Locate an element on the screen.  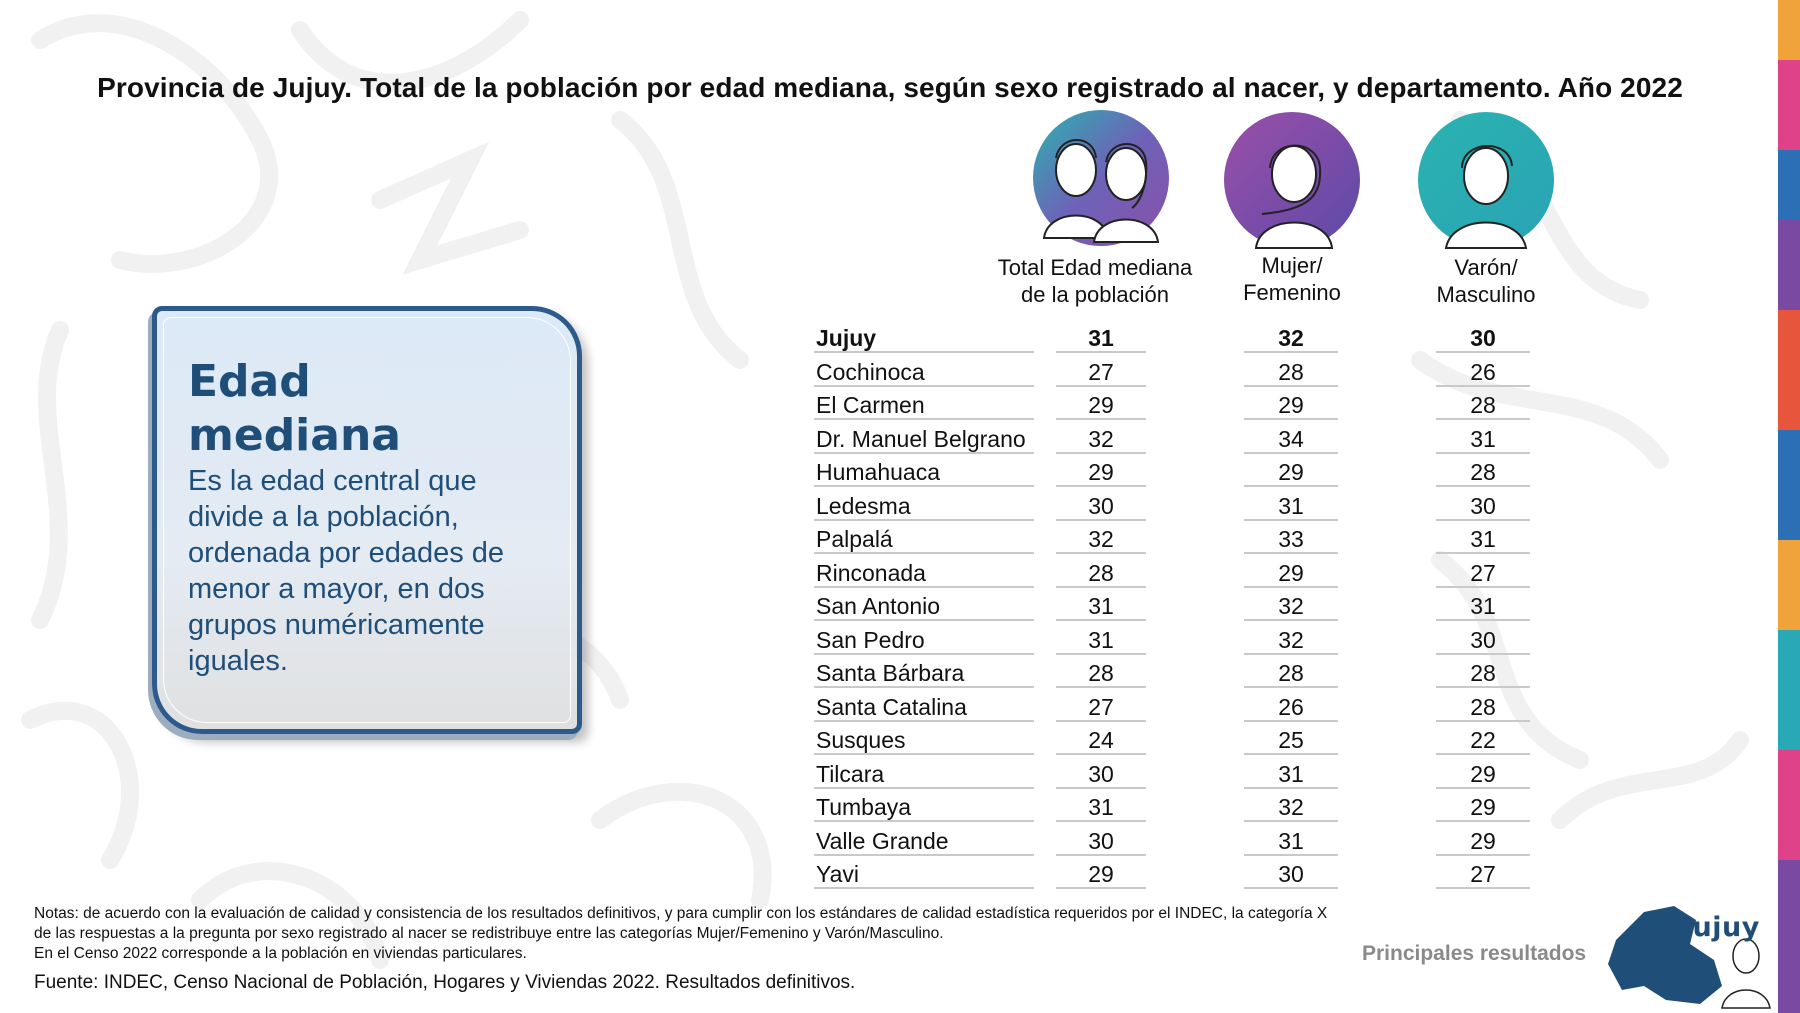
table-row: Humahuaca 29 29 28 is located at coordinates (1174, 470).